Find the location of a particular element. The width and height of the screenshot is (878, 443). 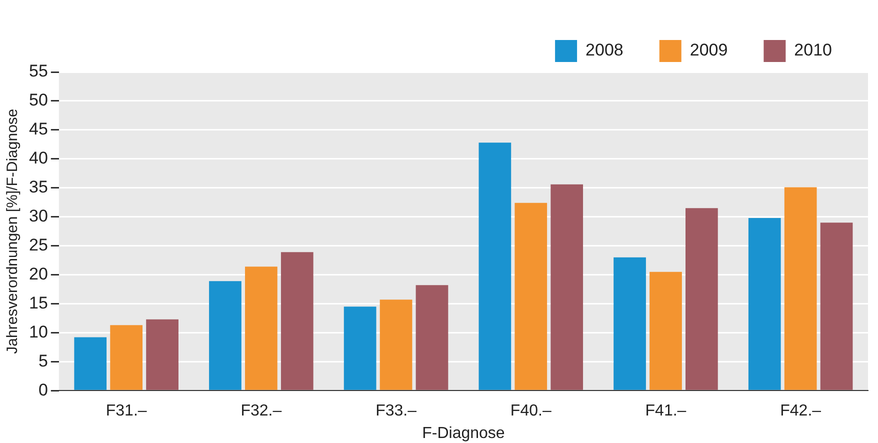

x-axis-title: F-Diagnose is located at coordinates (463, 433).